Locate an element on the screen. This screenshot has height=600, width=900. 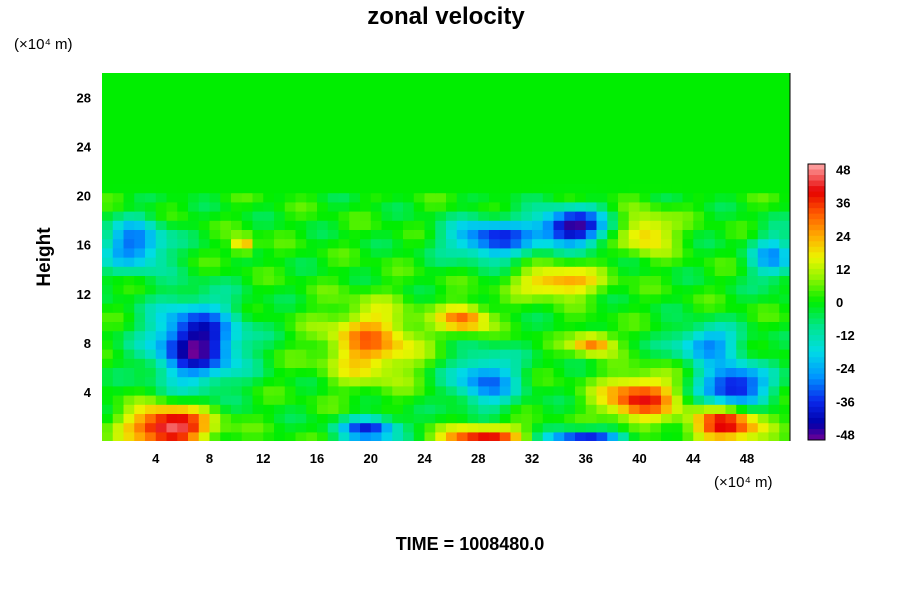
y-tick-label: 4 is located at coordinates (88, 392).